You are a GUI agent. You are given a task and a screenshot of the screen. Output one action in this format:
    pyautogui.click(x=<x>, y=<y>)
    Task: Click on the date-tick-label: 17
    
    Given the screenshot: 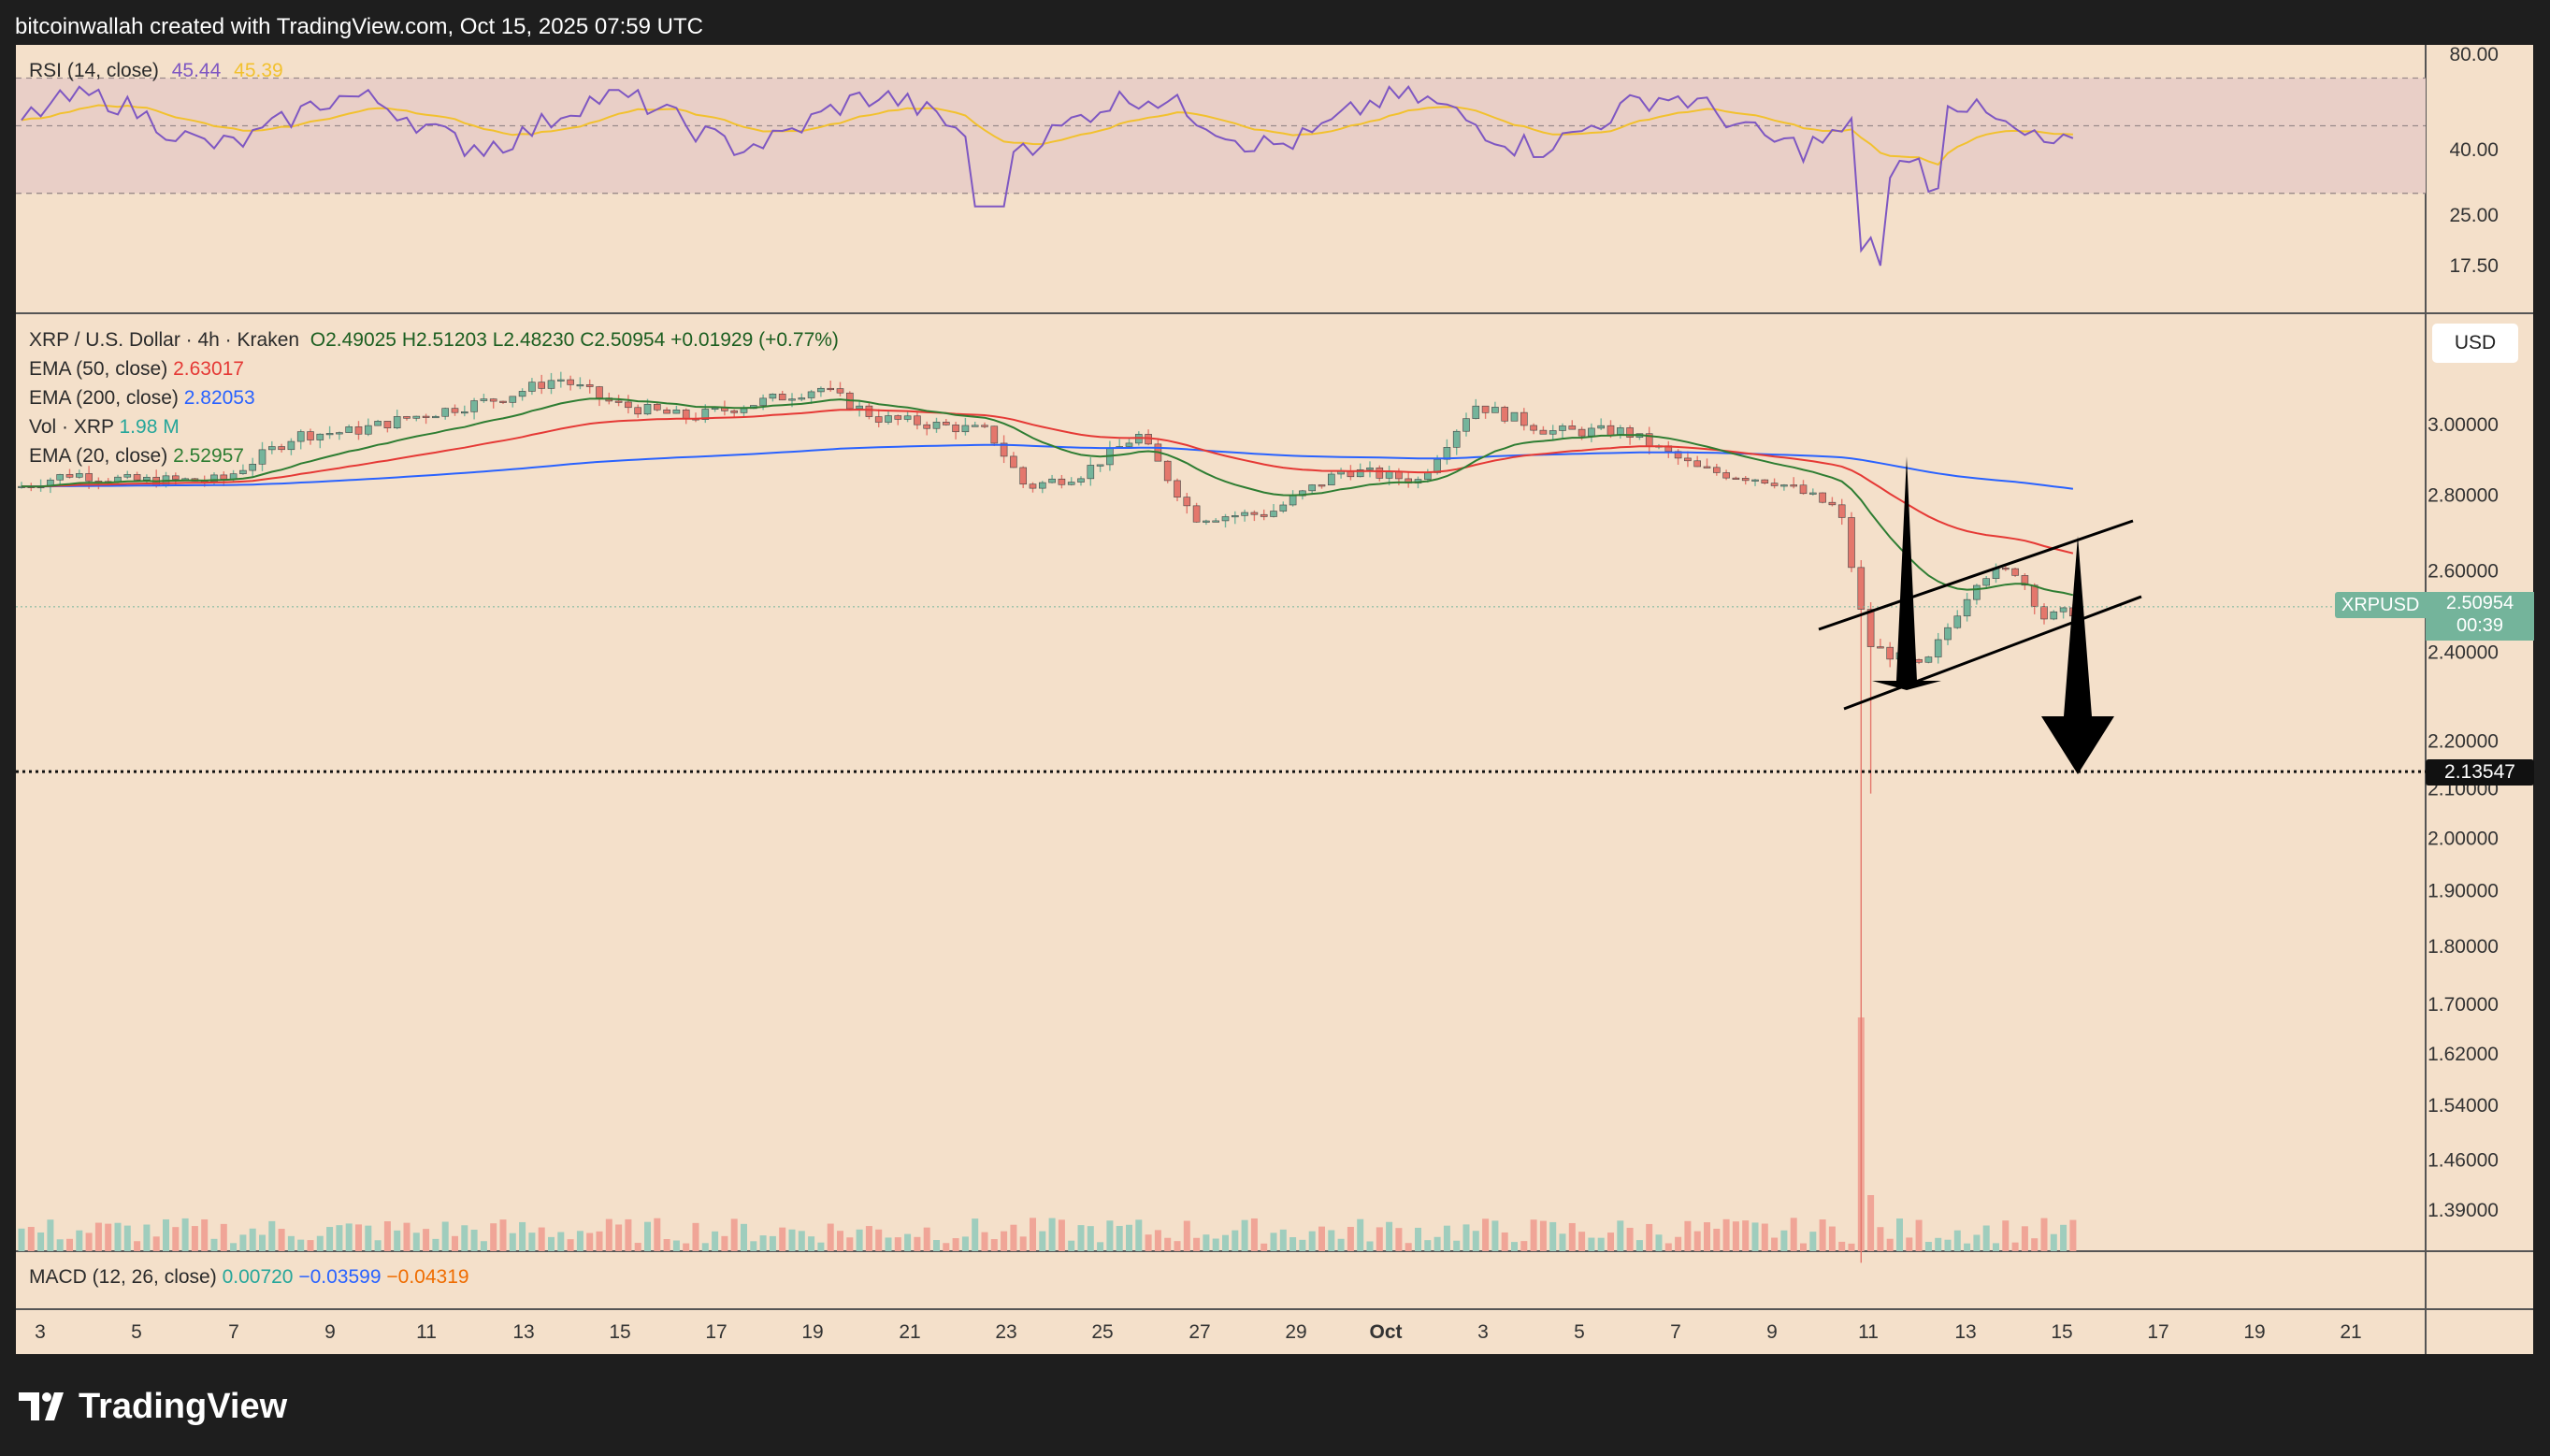 What is the action you would take?
    pyautogui.click(x=2157, y=1332)
    